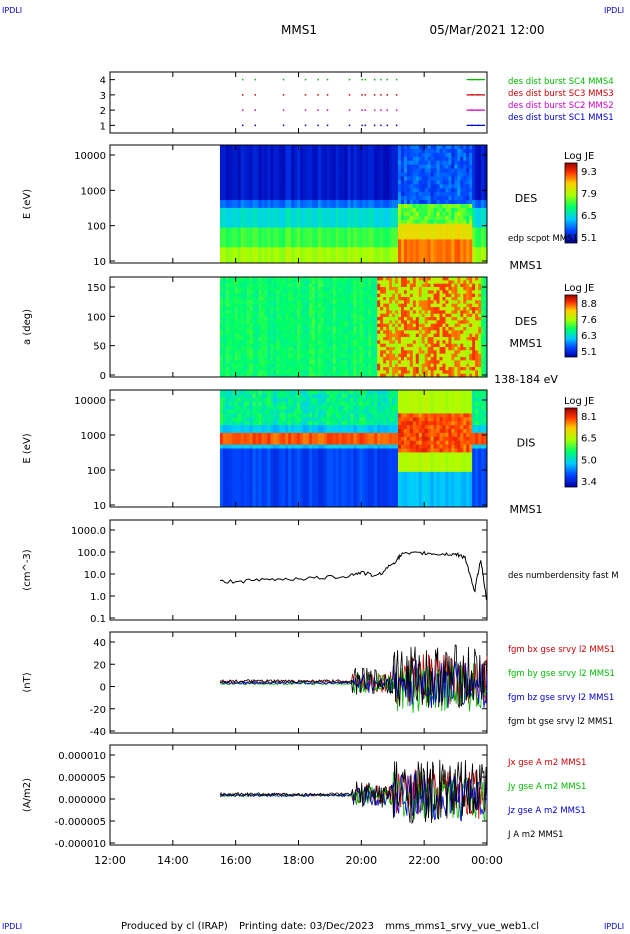  I want to click on corner-label-top-left: IPDLI, so click(12, 10).